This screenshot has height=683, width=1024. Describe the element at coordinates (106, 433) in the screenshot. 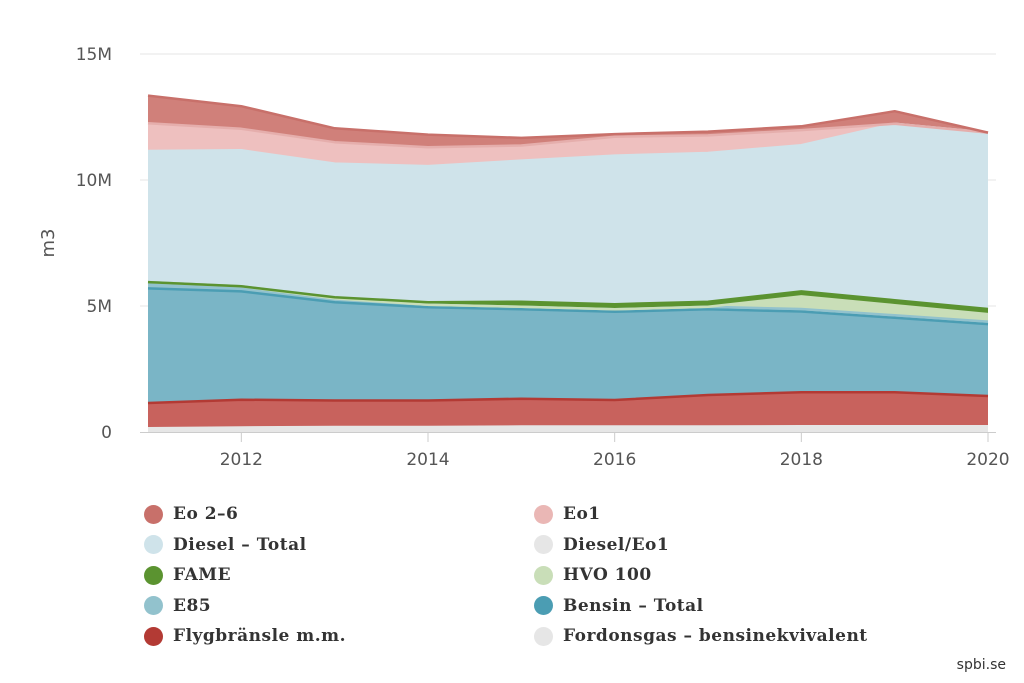

I see `y-tick-label: 0` at that location.